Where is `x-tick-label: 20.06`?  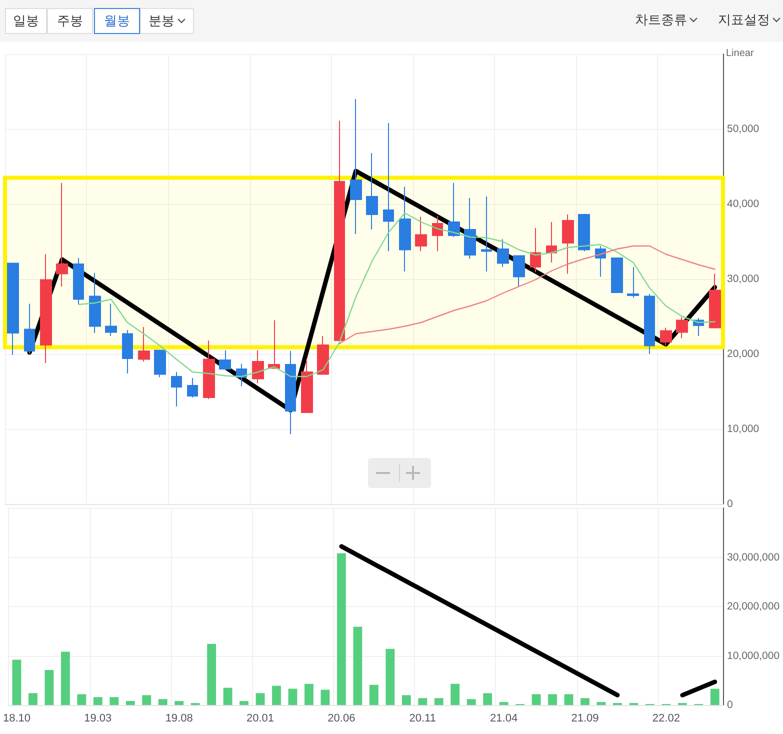 x-tick-label: 20.06 is located at coordinates (342, 718).